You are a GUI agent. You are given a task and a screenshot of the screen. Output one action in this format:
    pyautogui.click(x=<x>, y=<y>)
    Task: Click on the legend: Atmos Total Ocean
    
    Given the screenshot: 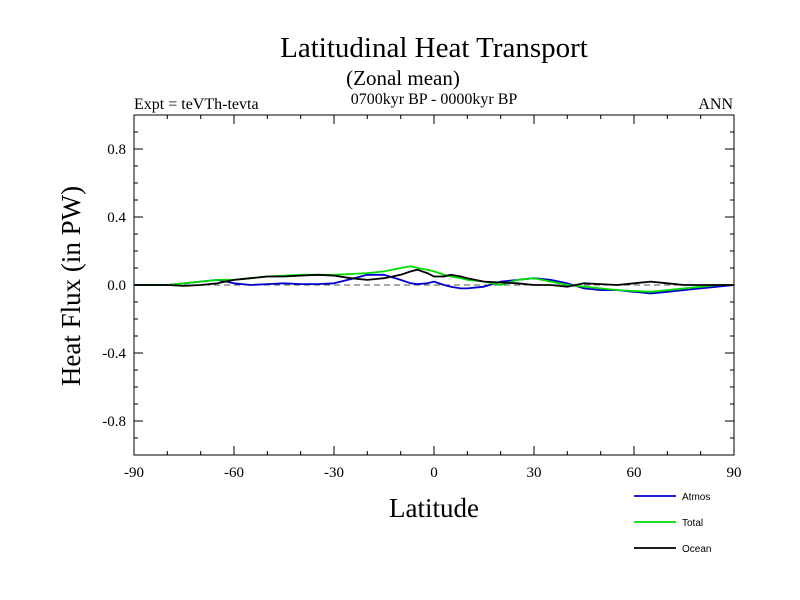 What is the action you would take?
    pyautogui.click(x=672, y=523)
    